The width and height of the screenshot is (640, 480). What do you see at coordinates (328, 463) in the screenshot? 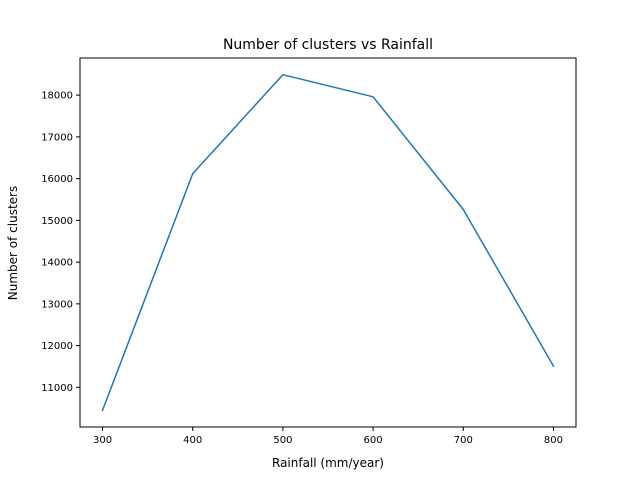
I see `x-axis-label: Rainfall (mm/year)` at bounding box center [328, 463].